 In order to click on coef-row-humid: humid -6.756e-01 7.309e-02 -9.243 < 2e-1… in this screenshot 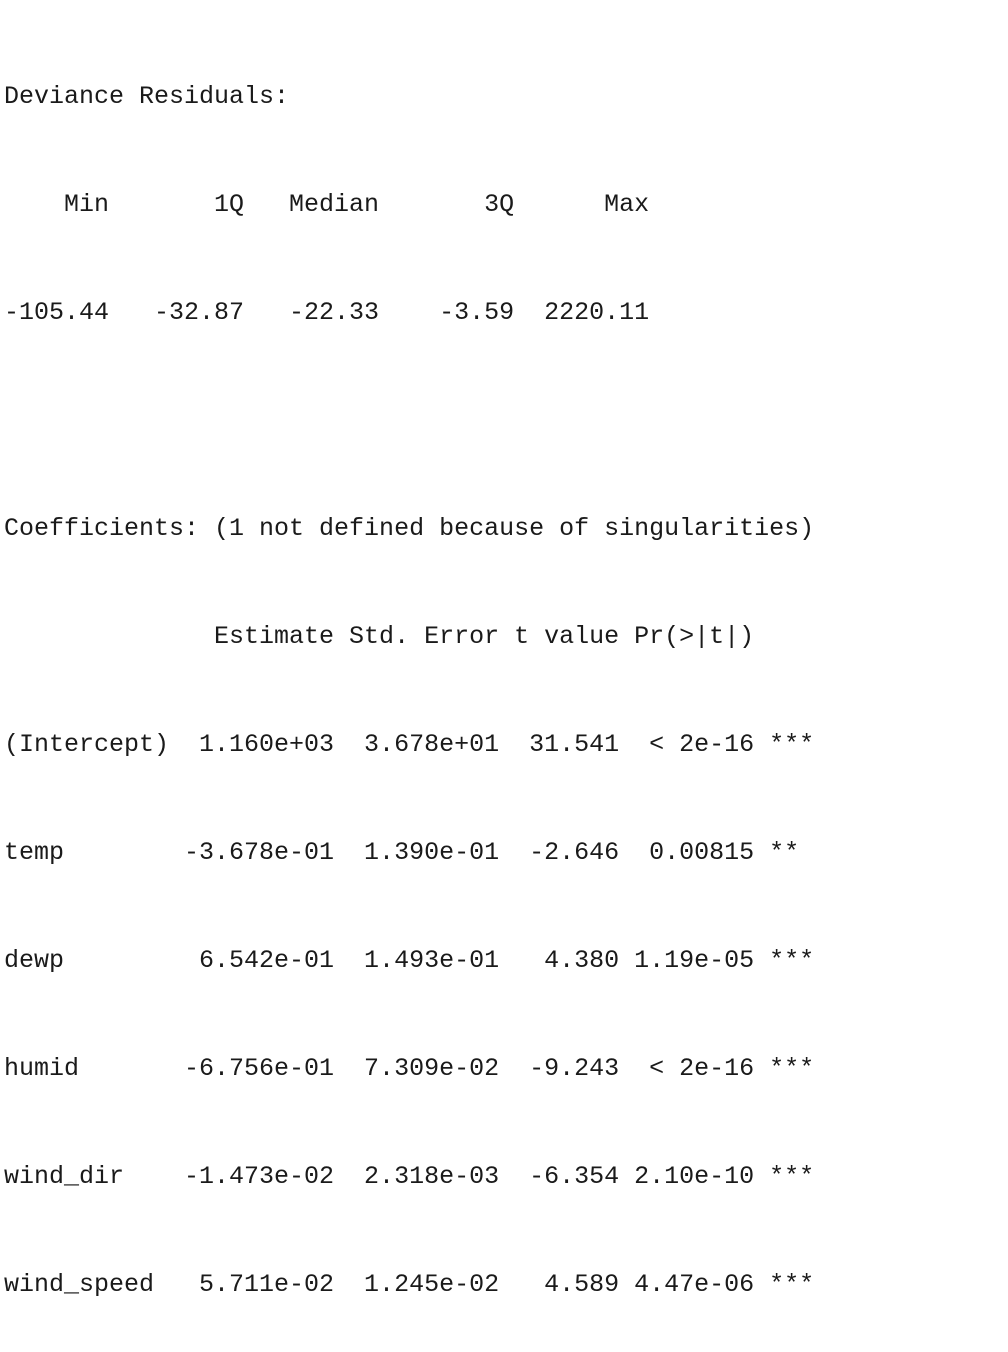, I will do `click(409, 1068)`.